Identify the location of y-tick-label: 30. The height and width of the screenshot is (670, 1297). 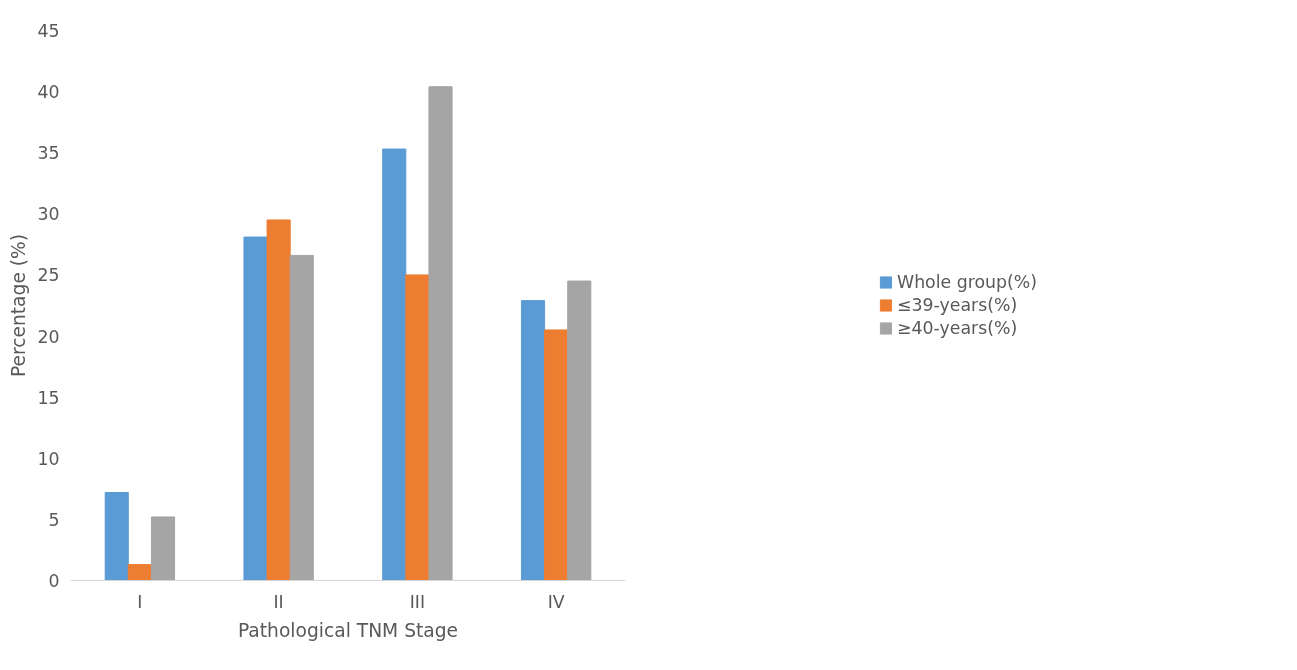
(48, 214).